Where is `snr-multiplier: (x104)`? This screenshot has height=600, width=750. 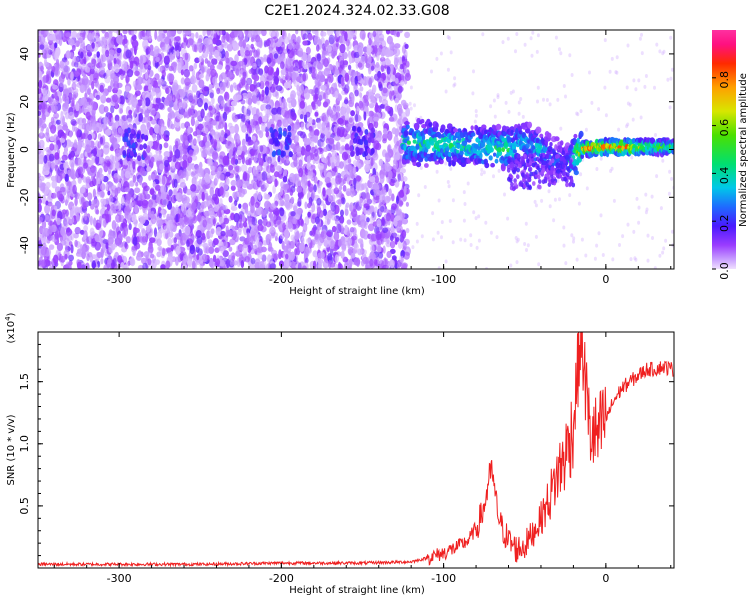 snr-multiplier: (x104) is located at coordinates (10, 327).